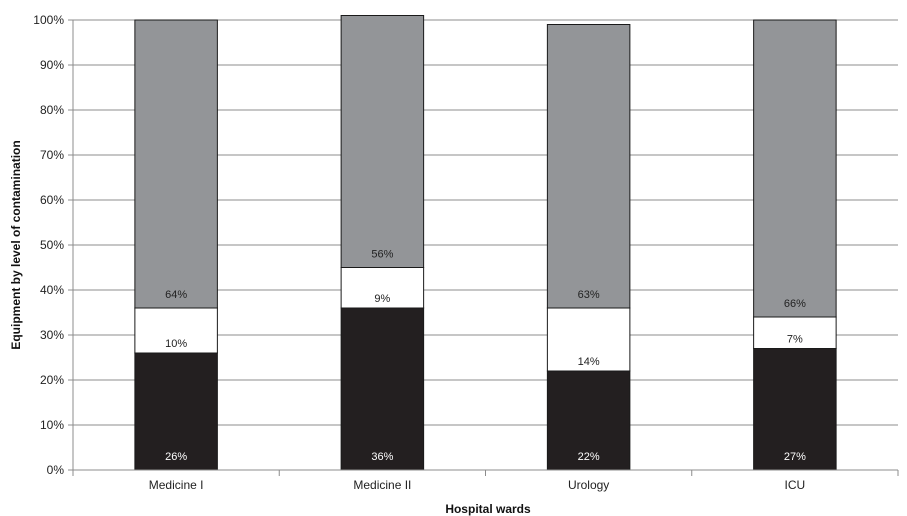 Image resolution: width=907 pixels, height=516 pixels. I want to click on y-tick-label: 10%, so click(52, 425).